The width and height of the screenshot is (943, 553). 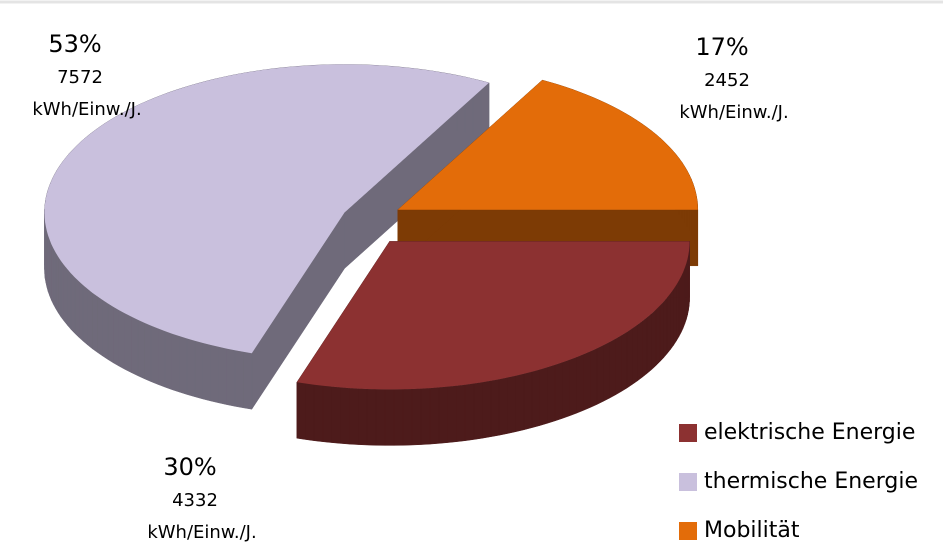 I want to click on amount-label: 7572, so click(x=80, y=77).